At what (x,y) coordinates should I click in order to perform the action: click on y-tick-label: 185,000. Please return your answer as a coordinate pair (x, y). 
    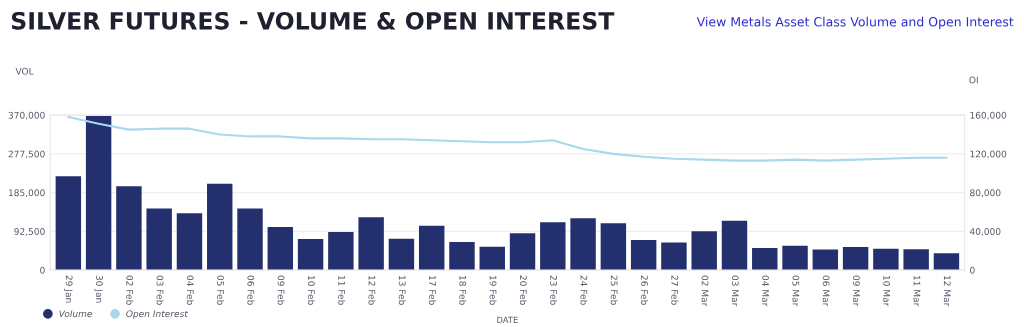
    Looking at the image, I should click on (26, 193).